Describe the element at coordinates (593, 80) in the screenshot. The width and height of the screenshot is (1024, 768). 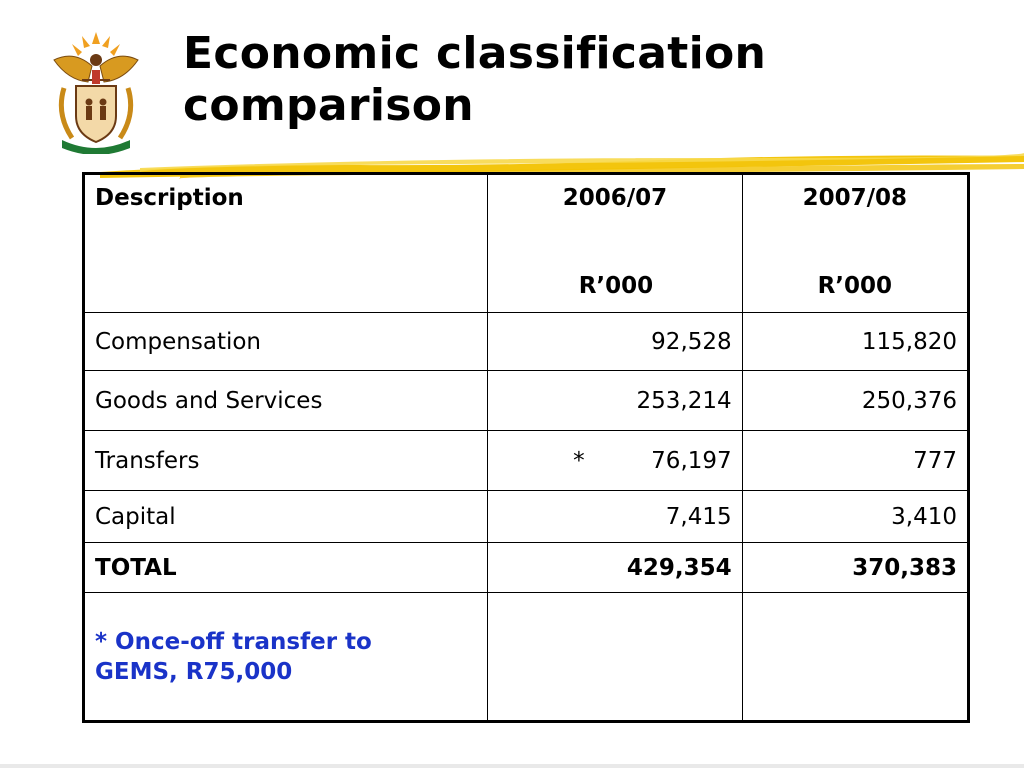
I see `slide-title: Economic classification comparison` at that location.